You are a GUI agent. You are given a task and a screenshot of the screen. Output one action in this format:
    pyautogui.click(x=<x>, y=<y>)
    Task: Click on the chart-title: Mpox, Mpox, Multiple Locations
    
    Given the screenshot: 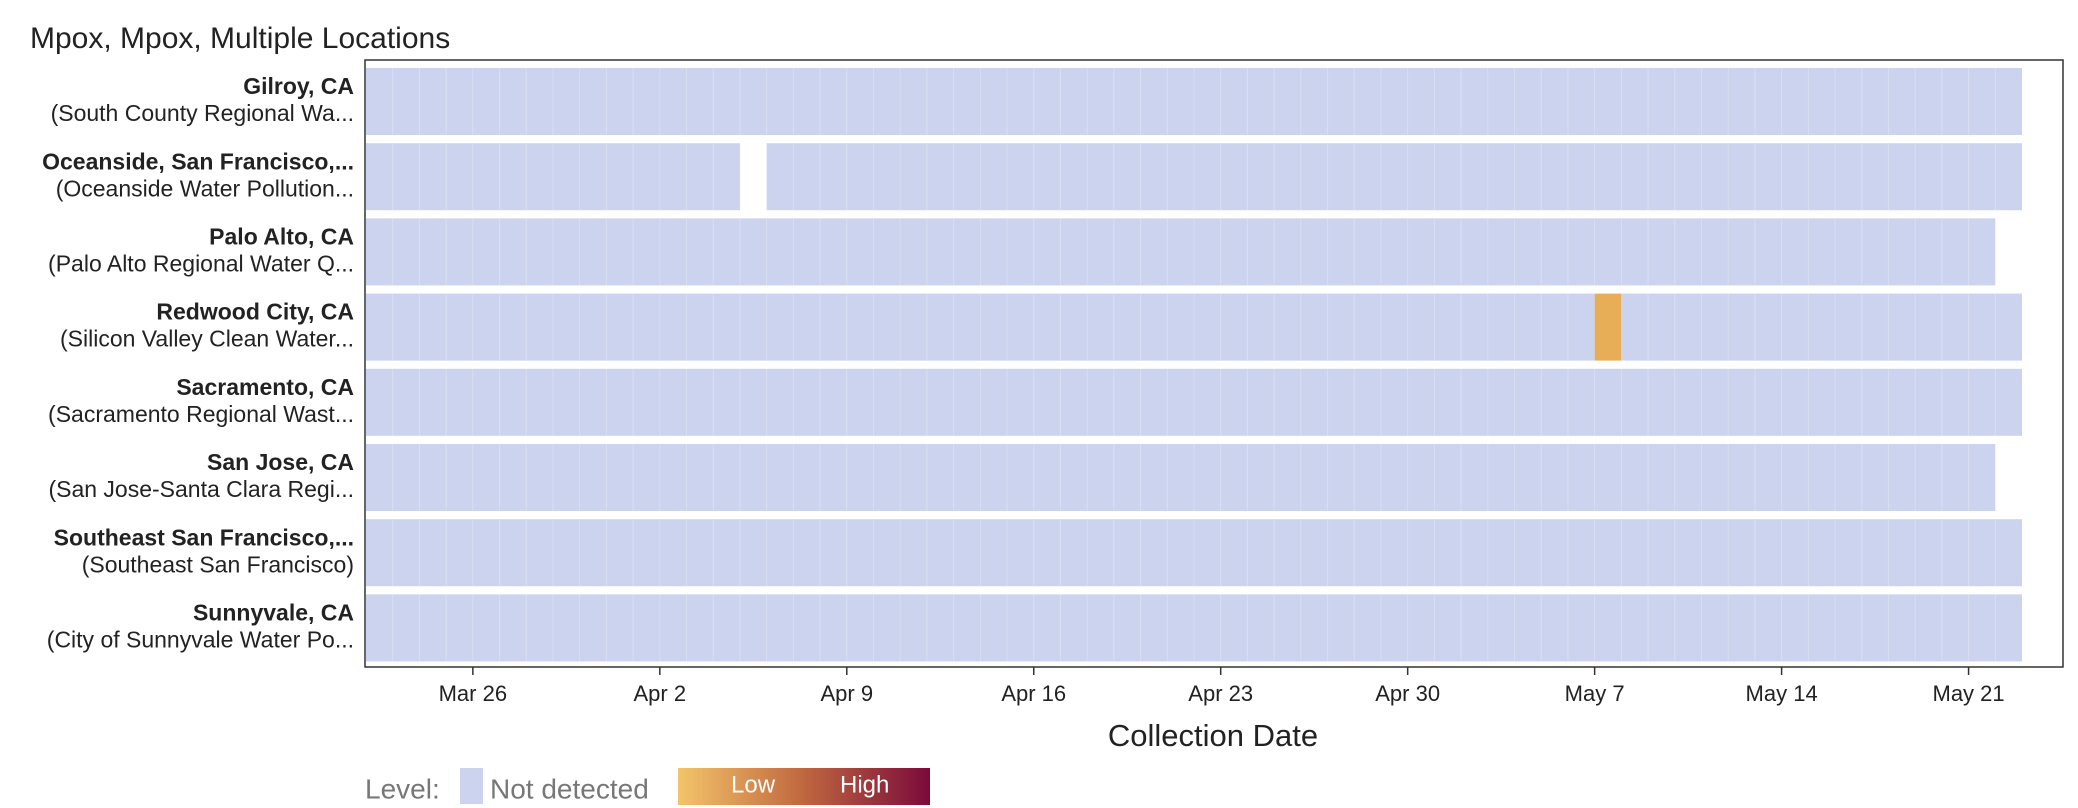 What is the action you would take?
    pyautogui.click(x=240, y=38)
    